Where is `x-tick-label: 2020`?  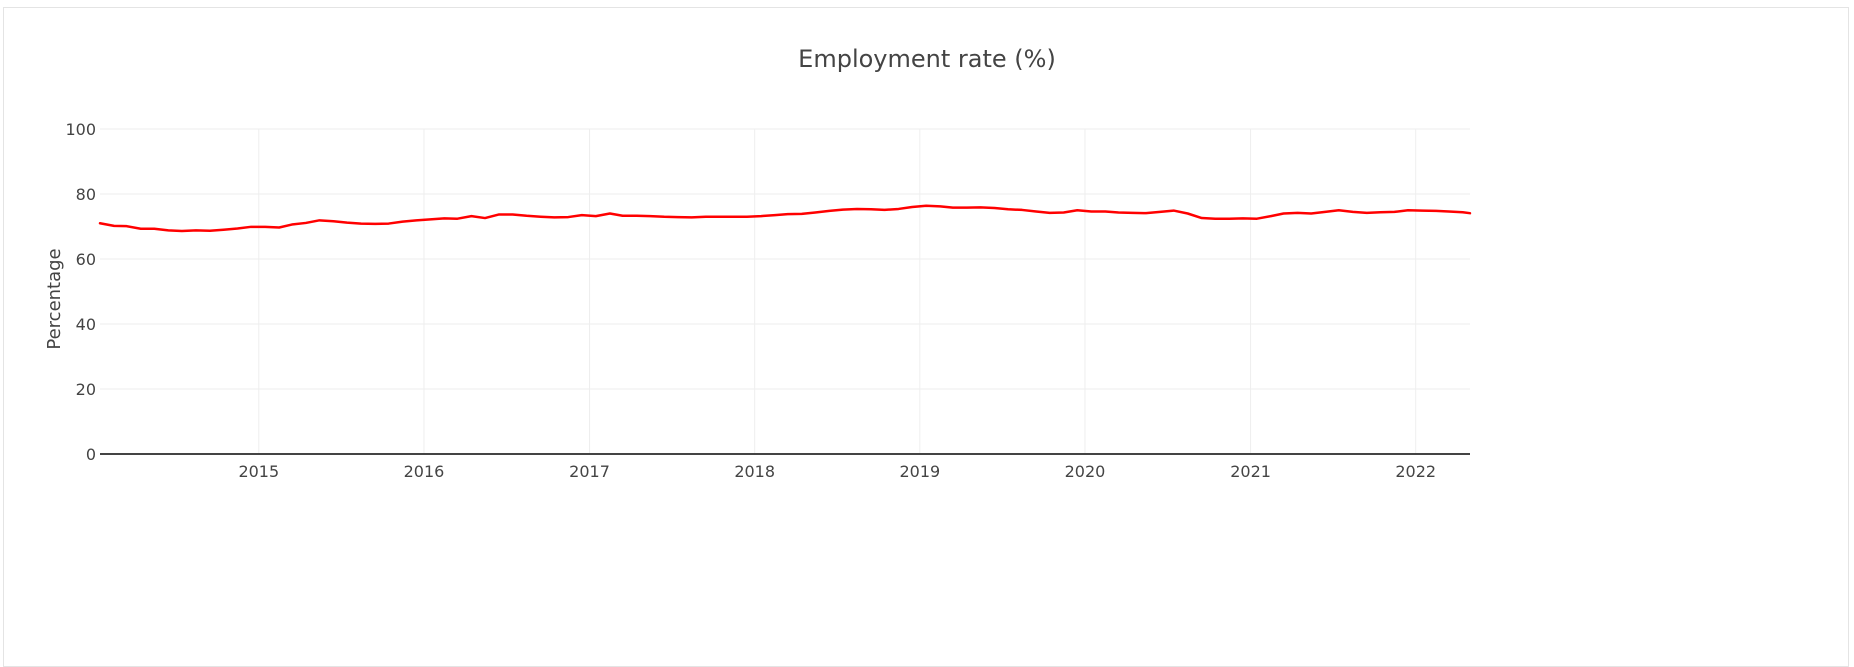 x-tick-label: 2020 is located at coordinates (1085, 471).